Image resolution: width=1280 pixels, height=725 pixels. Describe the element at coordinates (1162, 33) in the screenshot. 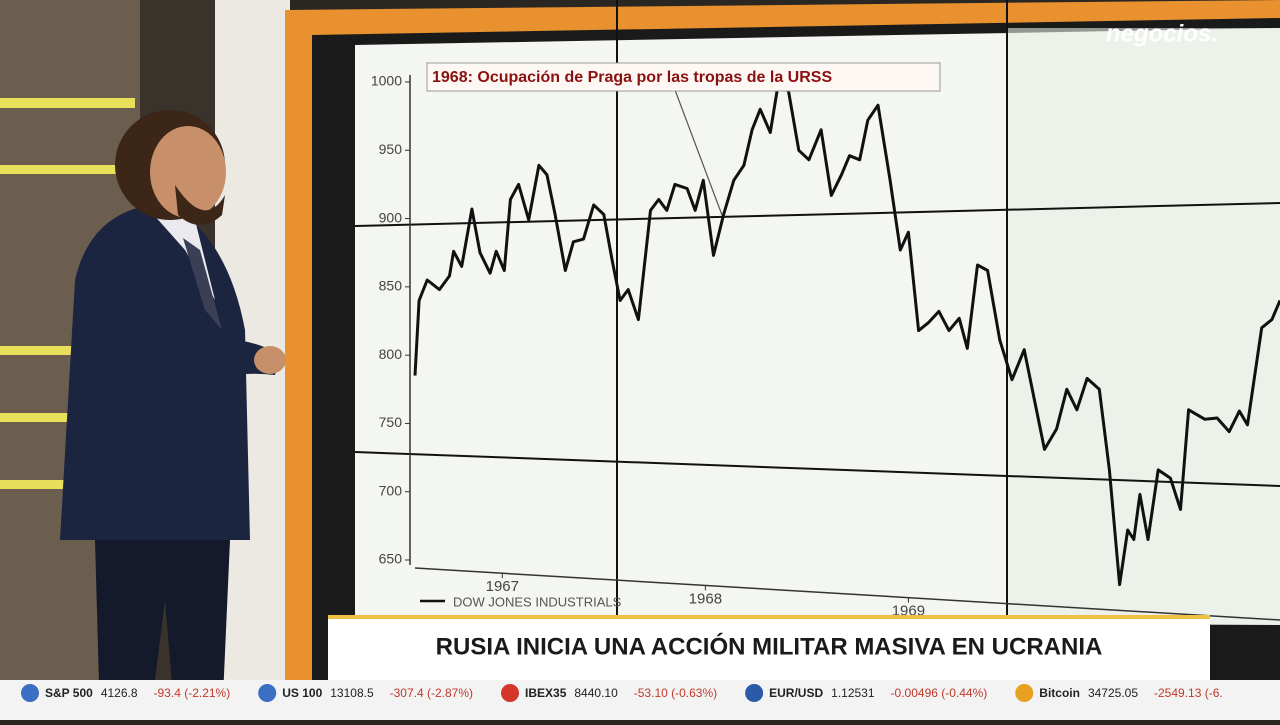

I see `logo: negocios.` at that location.